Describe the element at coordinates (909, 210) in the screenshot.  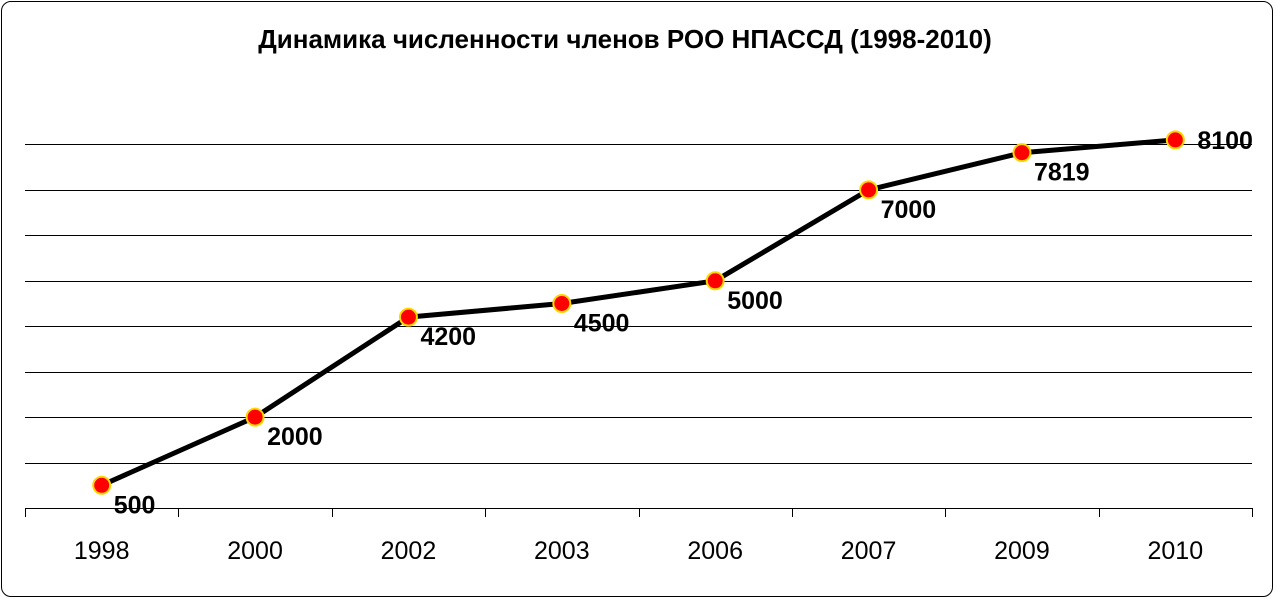
I see `data-label: 7000` at that location.